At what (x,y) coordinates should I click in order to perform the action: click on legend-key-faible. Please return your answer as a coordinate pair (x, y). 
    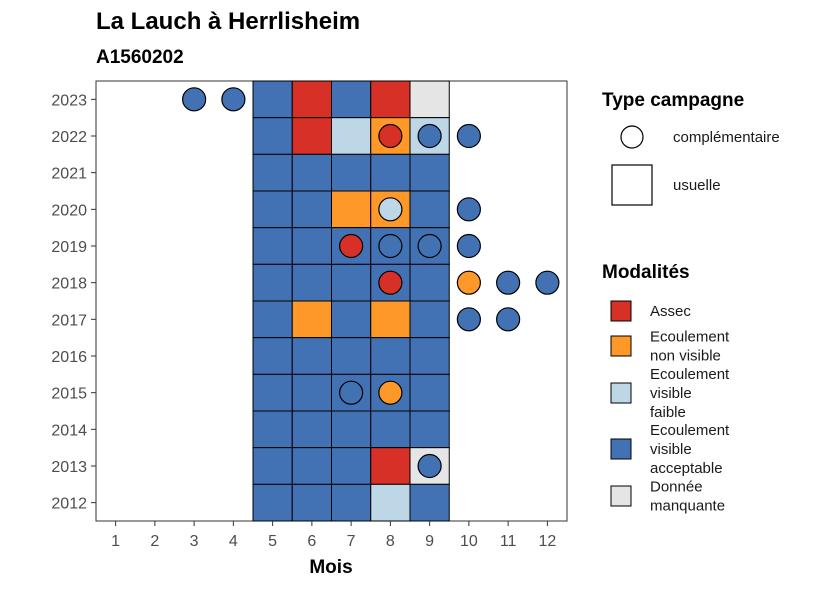
    Looking at the image, I should click on (621, 393).